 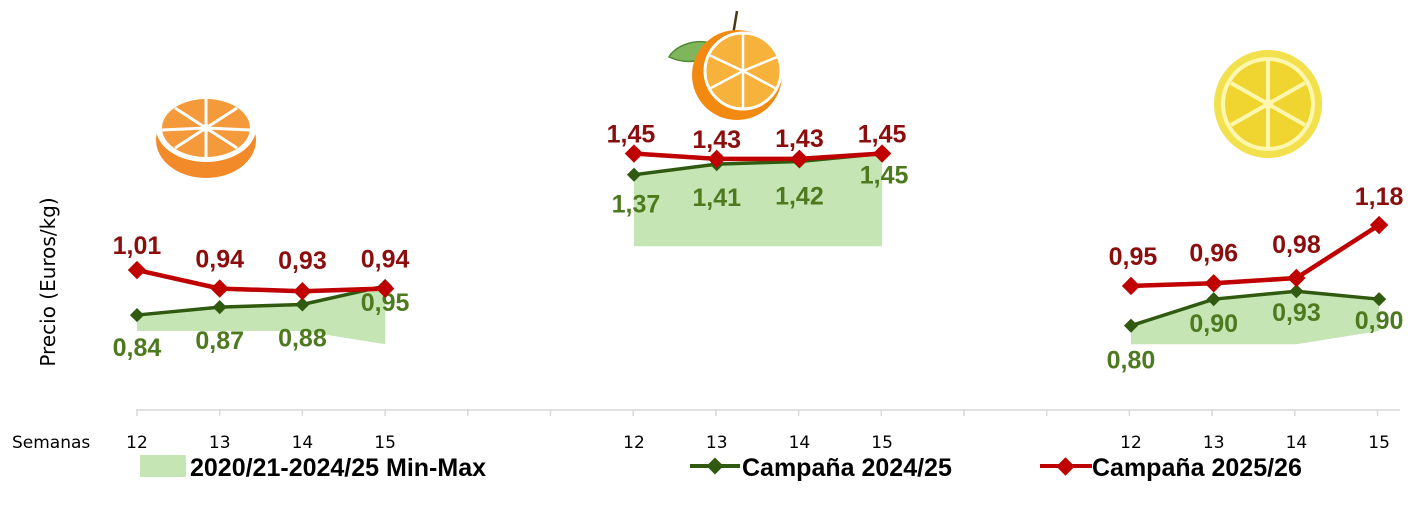 What do you see at coordinates (51, 443) in the screenshot?
I see `x-axis-label: Semanas` at bounding box center [51, 443].